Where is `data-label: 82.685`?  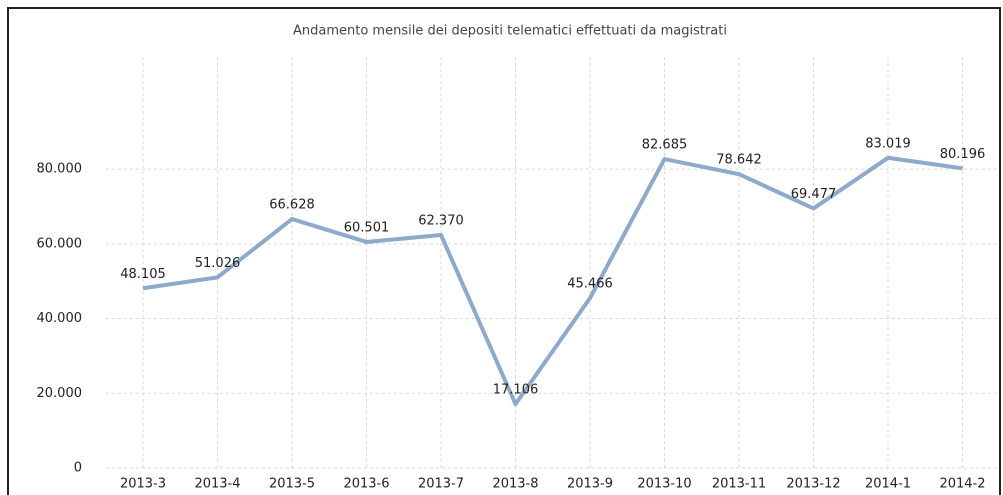
data-label: 82.685 is located at coordinates (665, 145).